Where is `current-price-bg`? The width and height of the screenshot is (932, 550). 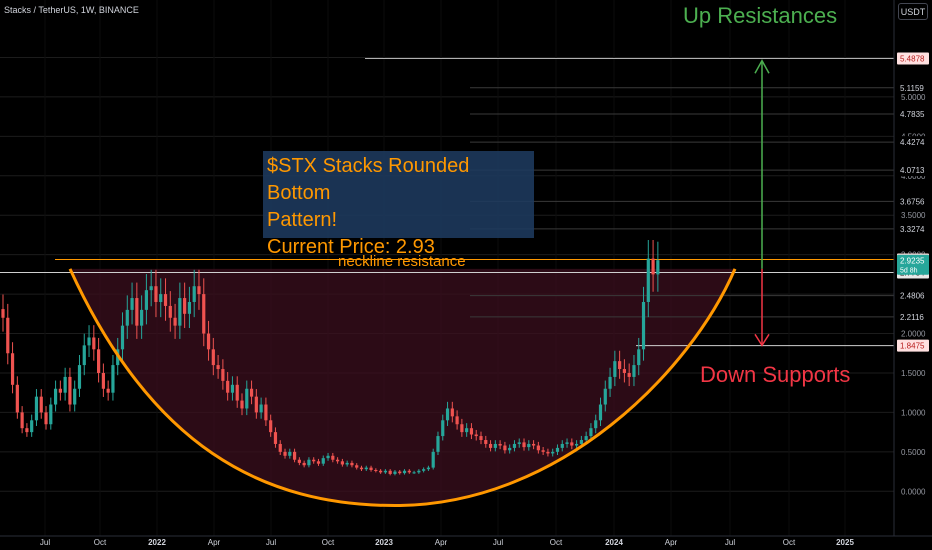 current-price-bg is located at coordinates (913, 264).